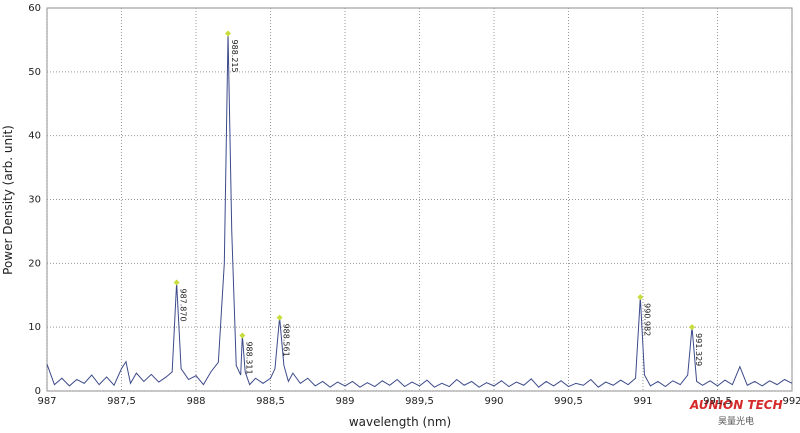 This screenshot has width=800, height=433. Describe the element at coordinates (121, 401) in the screenshot. I see `x-tick-label: 987,5` at that location.